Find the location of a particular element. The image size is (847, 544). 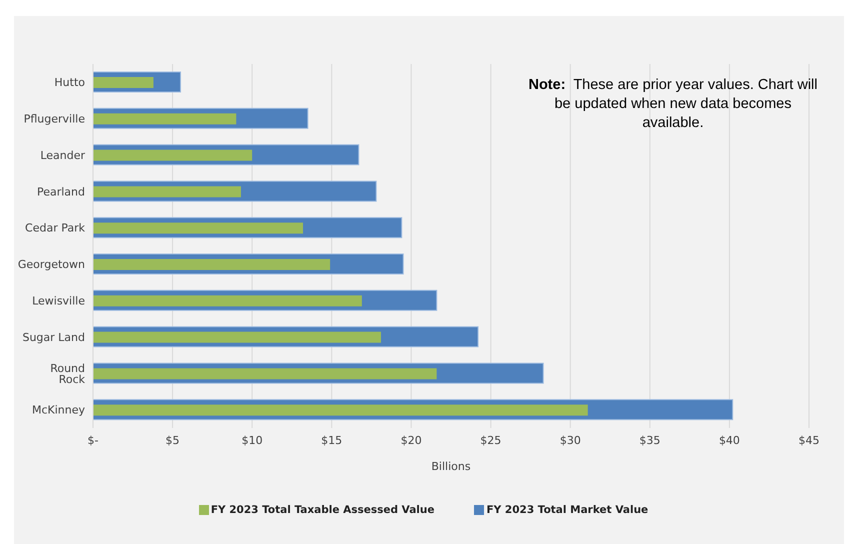

legend-label: FY 2023 Total Market Value is located at coordinates (567, 510).